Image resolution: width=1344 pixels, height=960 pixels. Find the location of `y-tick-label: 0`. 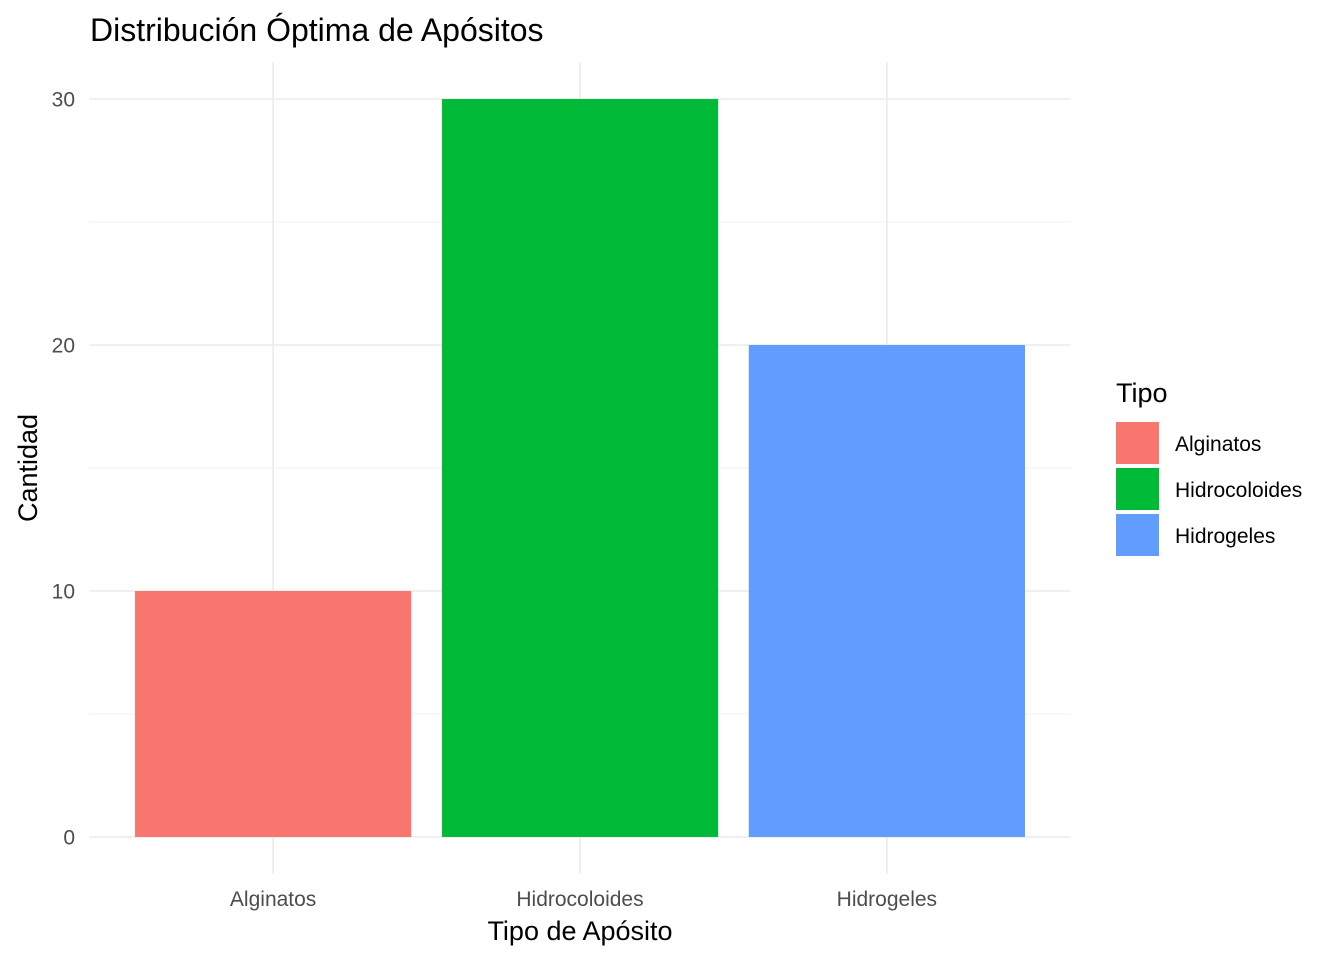

y-tick-label: 0 is located at coordinates (69, 838).